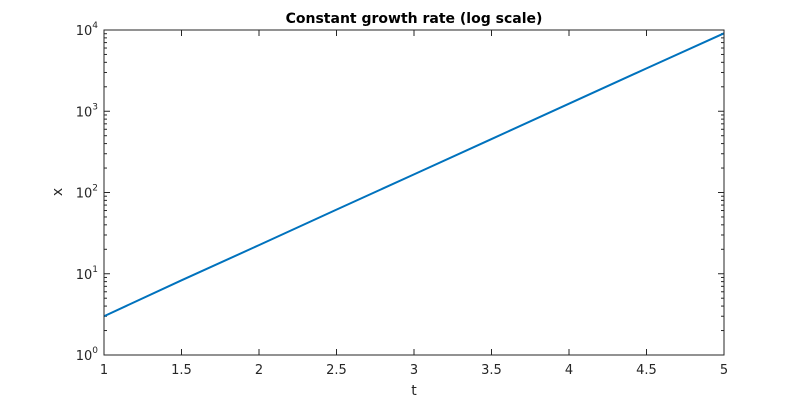 Image resolution: width=800 pixels, height=400 pixels. What do you see at coordinates (87, 274) in the screenshot?
I see `y-tick-label: 10¹` at bounding box center [87, 274].